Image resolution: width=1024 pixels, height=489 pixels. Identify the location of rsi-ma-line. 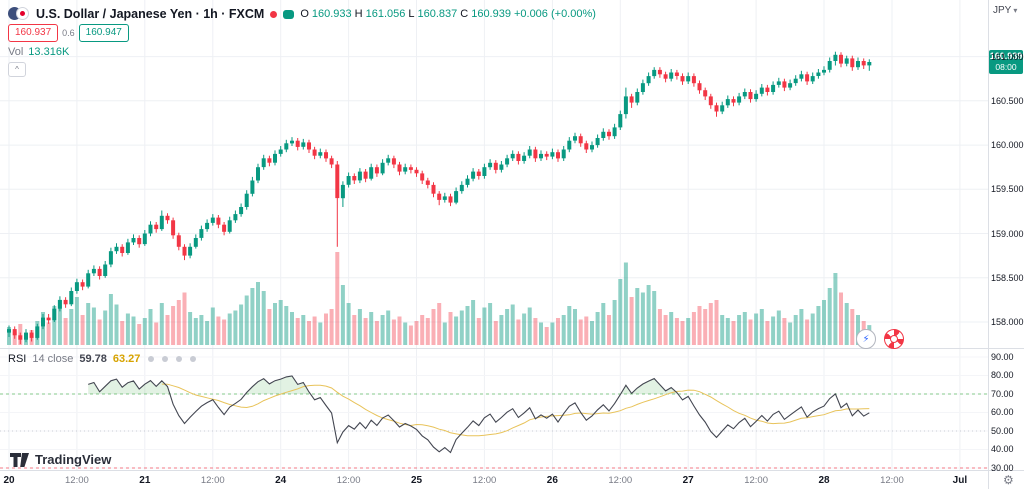
(515, 410).